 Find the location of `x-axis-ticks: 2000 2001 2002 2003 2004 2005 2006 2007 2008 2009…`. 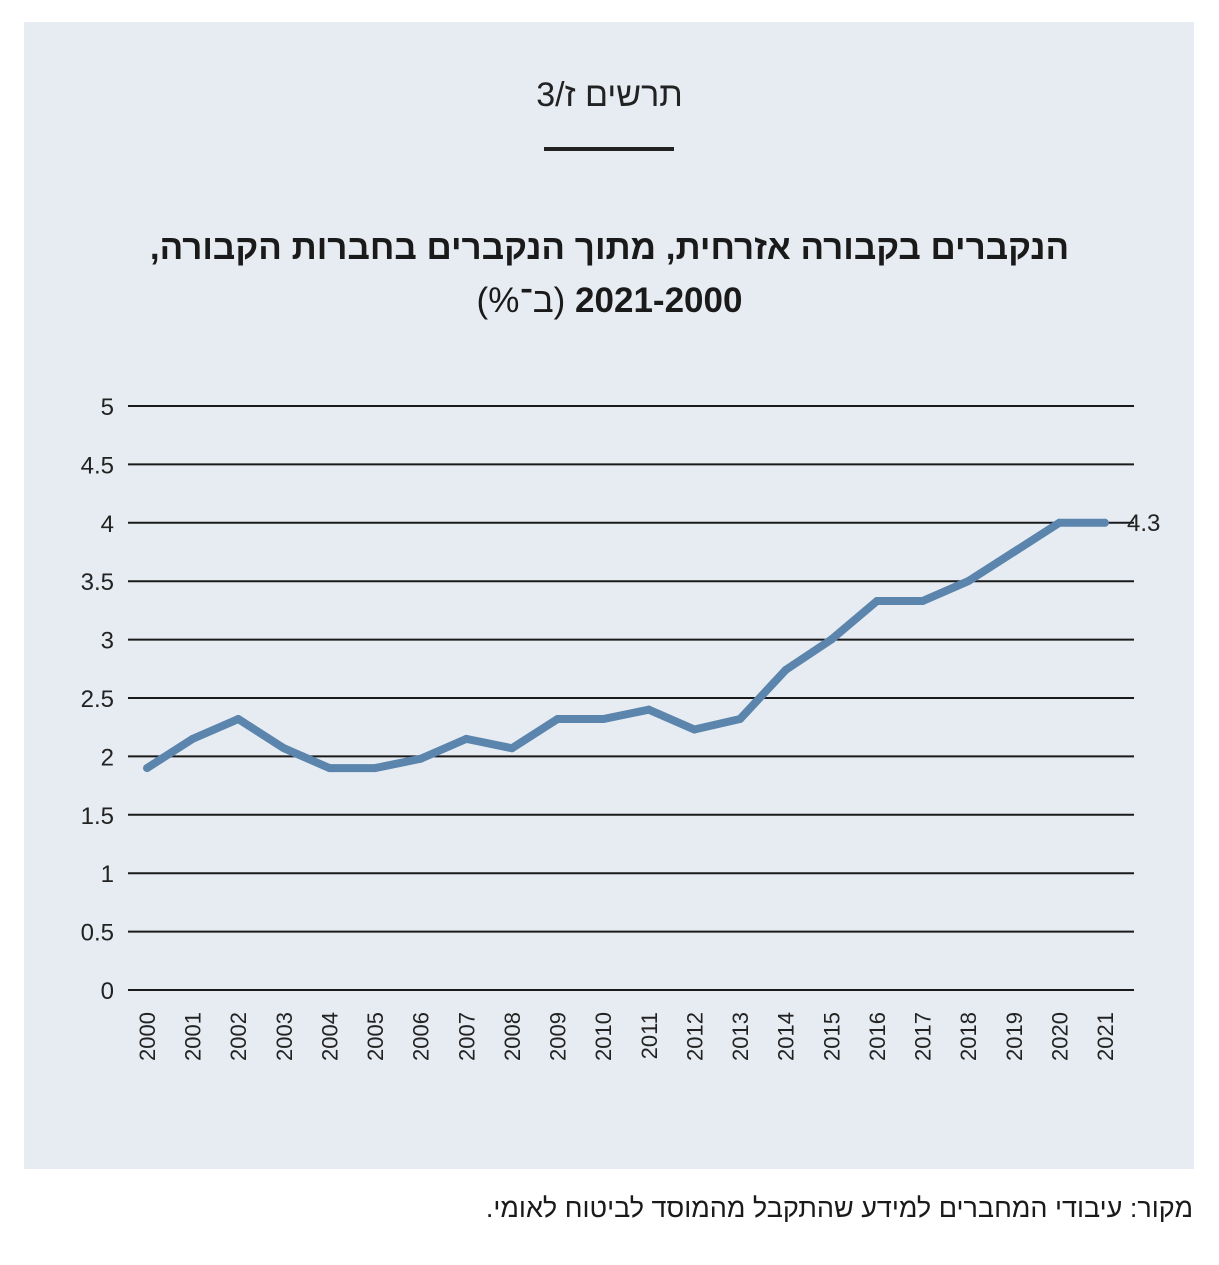

x-axis-ticks: 2000 2001 2002 2003 2004 2005 2006 2007 2008 2009… is located at coordinates (626, 1036).